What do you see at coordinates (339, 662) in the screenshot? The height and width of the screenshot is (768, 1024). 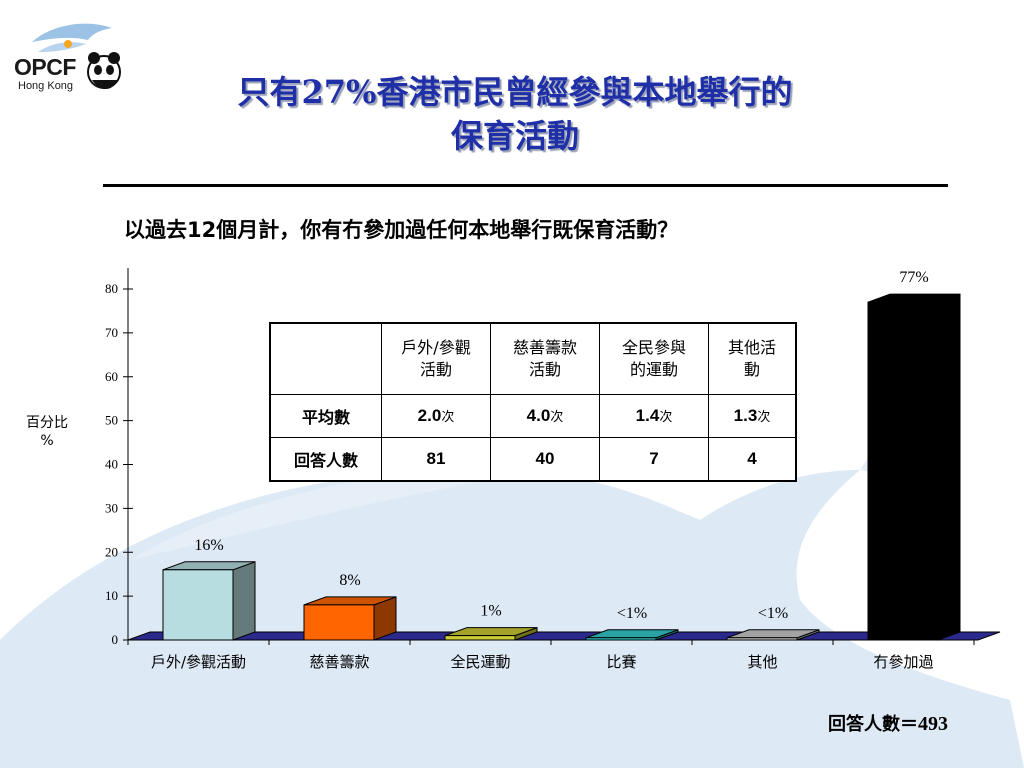 I see `x-tick-label: 慈善籌款` at bounding box center [339, 662].